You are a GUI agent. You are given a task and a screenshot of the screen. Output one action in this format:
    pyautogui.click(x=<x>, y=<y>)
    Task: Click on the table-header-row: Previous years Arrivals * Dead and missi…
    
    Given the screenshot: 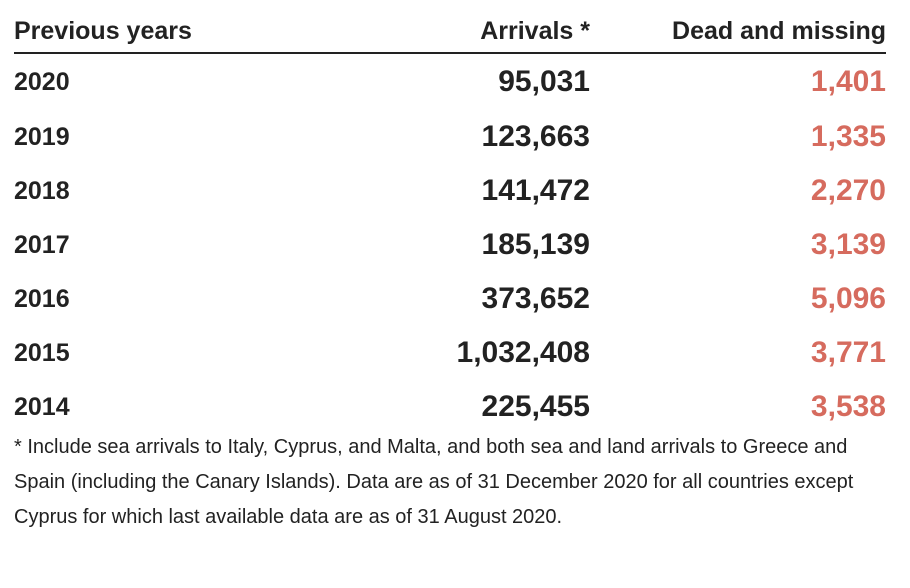 What is the action you would take?
    pyautogui.click(x=450, y=31)
    